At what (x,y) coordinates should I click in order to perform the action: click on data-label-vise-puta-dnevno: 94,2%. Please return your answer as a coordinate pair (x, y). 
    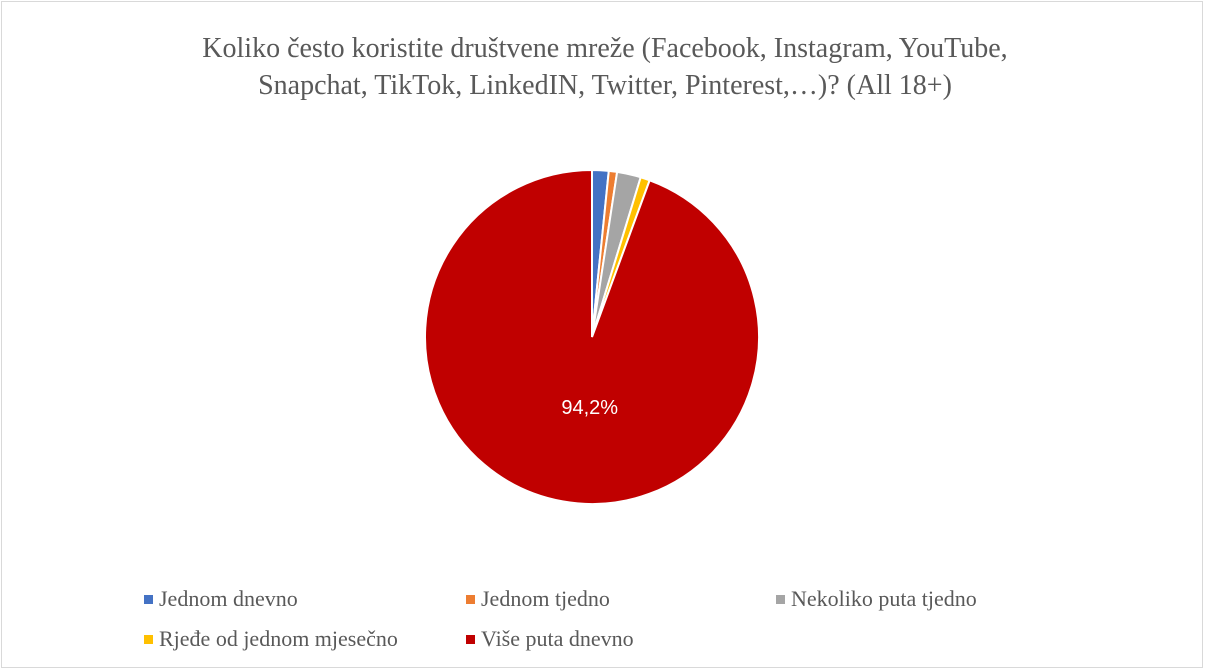
    Looking at the image, I should click on (589, 408).